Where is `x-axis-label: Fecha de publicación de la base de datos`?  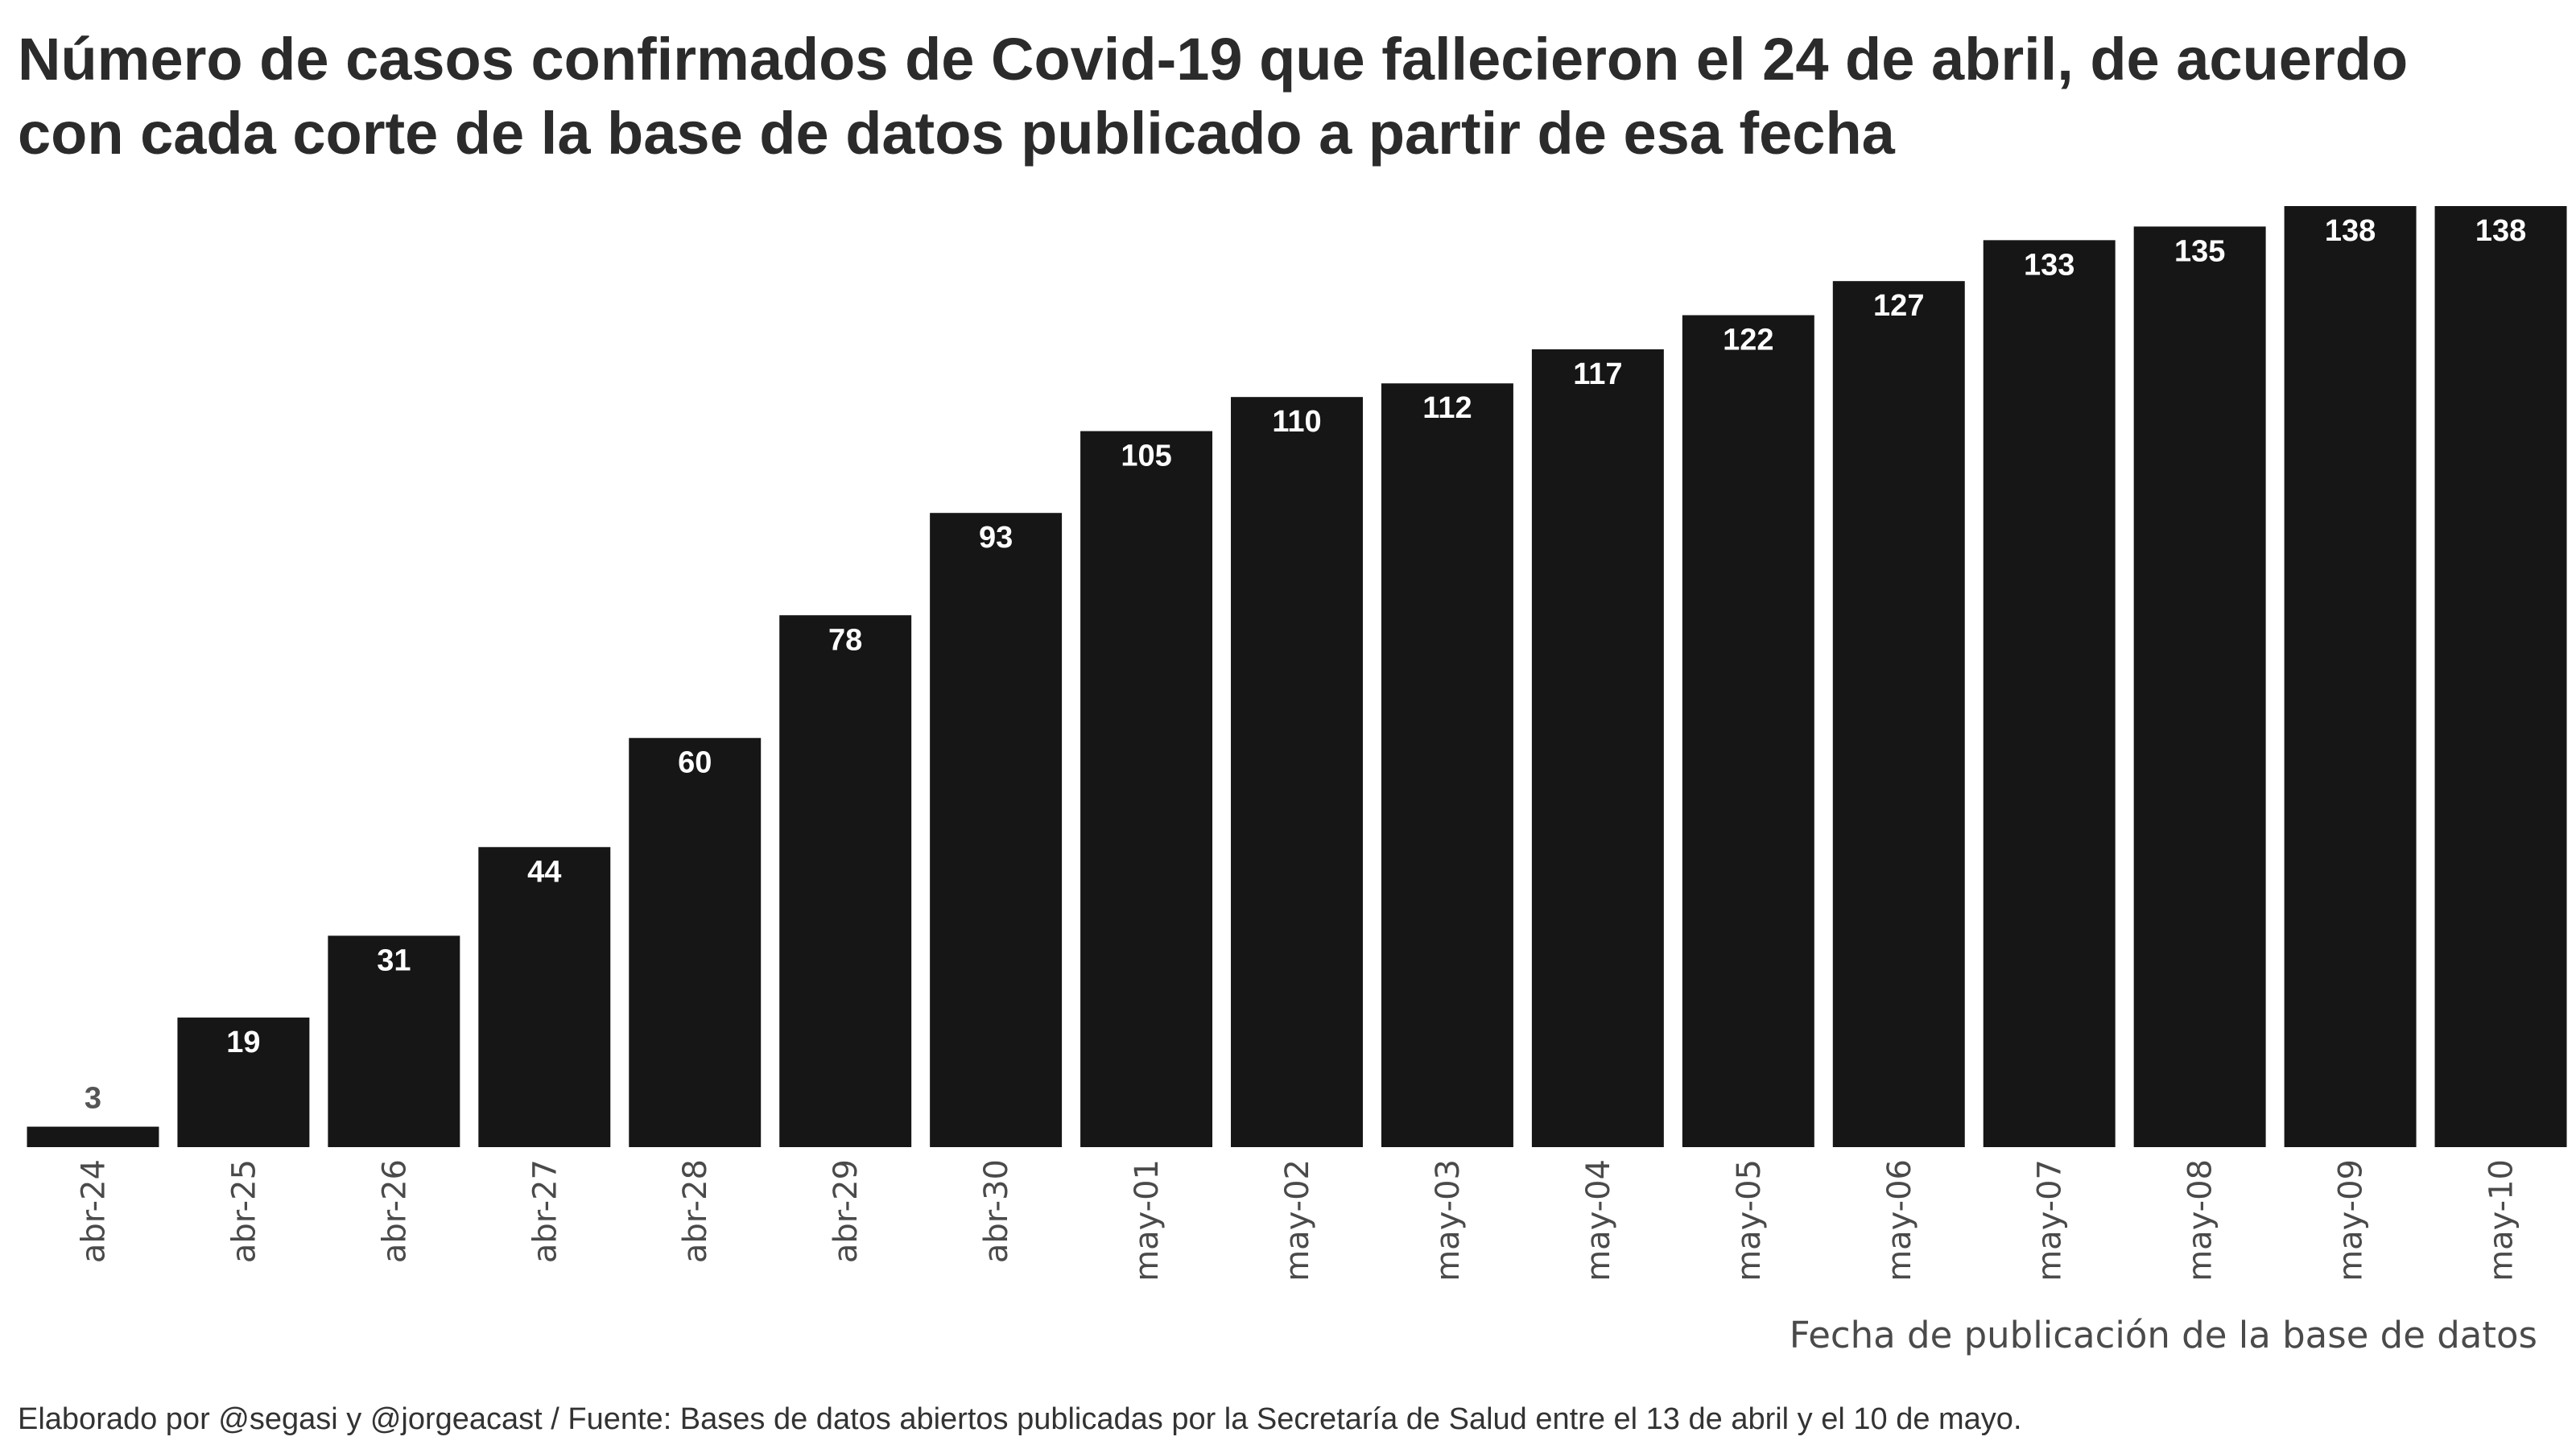 x-axis-label: Fecha de publicación de la base de datos is located at coordinates (2163, 1335).